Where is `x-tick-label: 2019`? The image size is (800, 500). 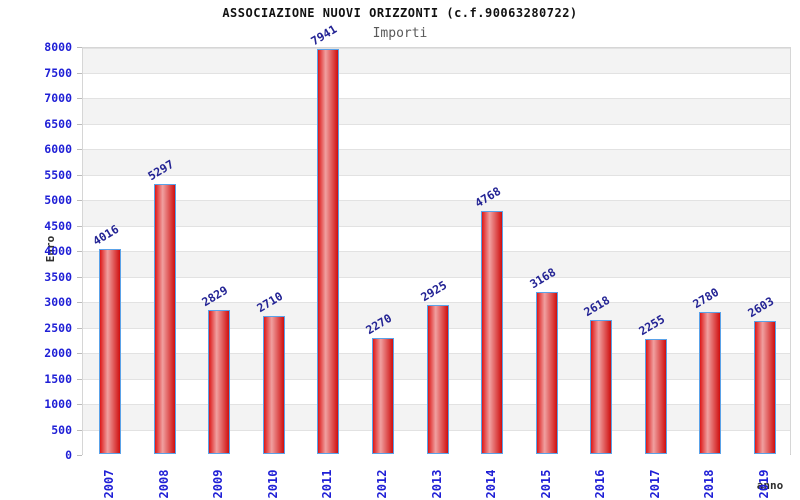 x-tick-label: 2019 is located at coordinates (763, 484).